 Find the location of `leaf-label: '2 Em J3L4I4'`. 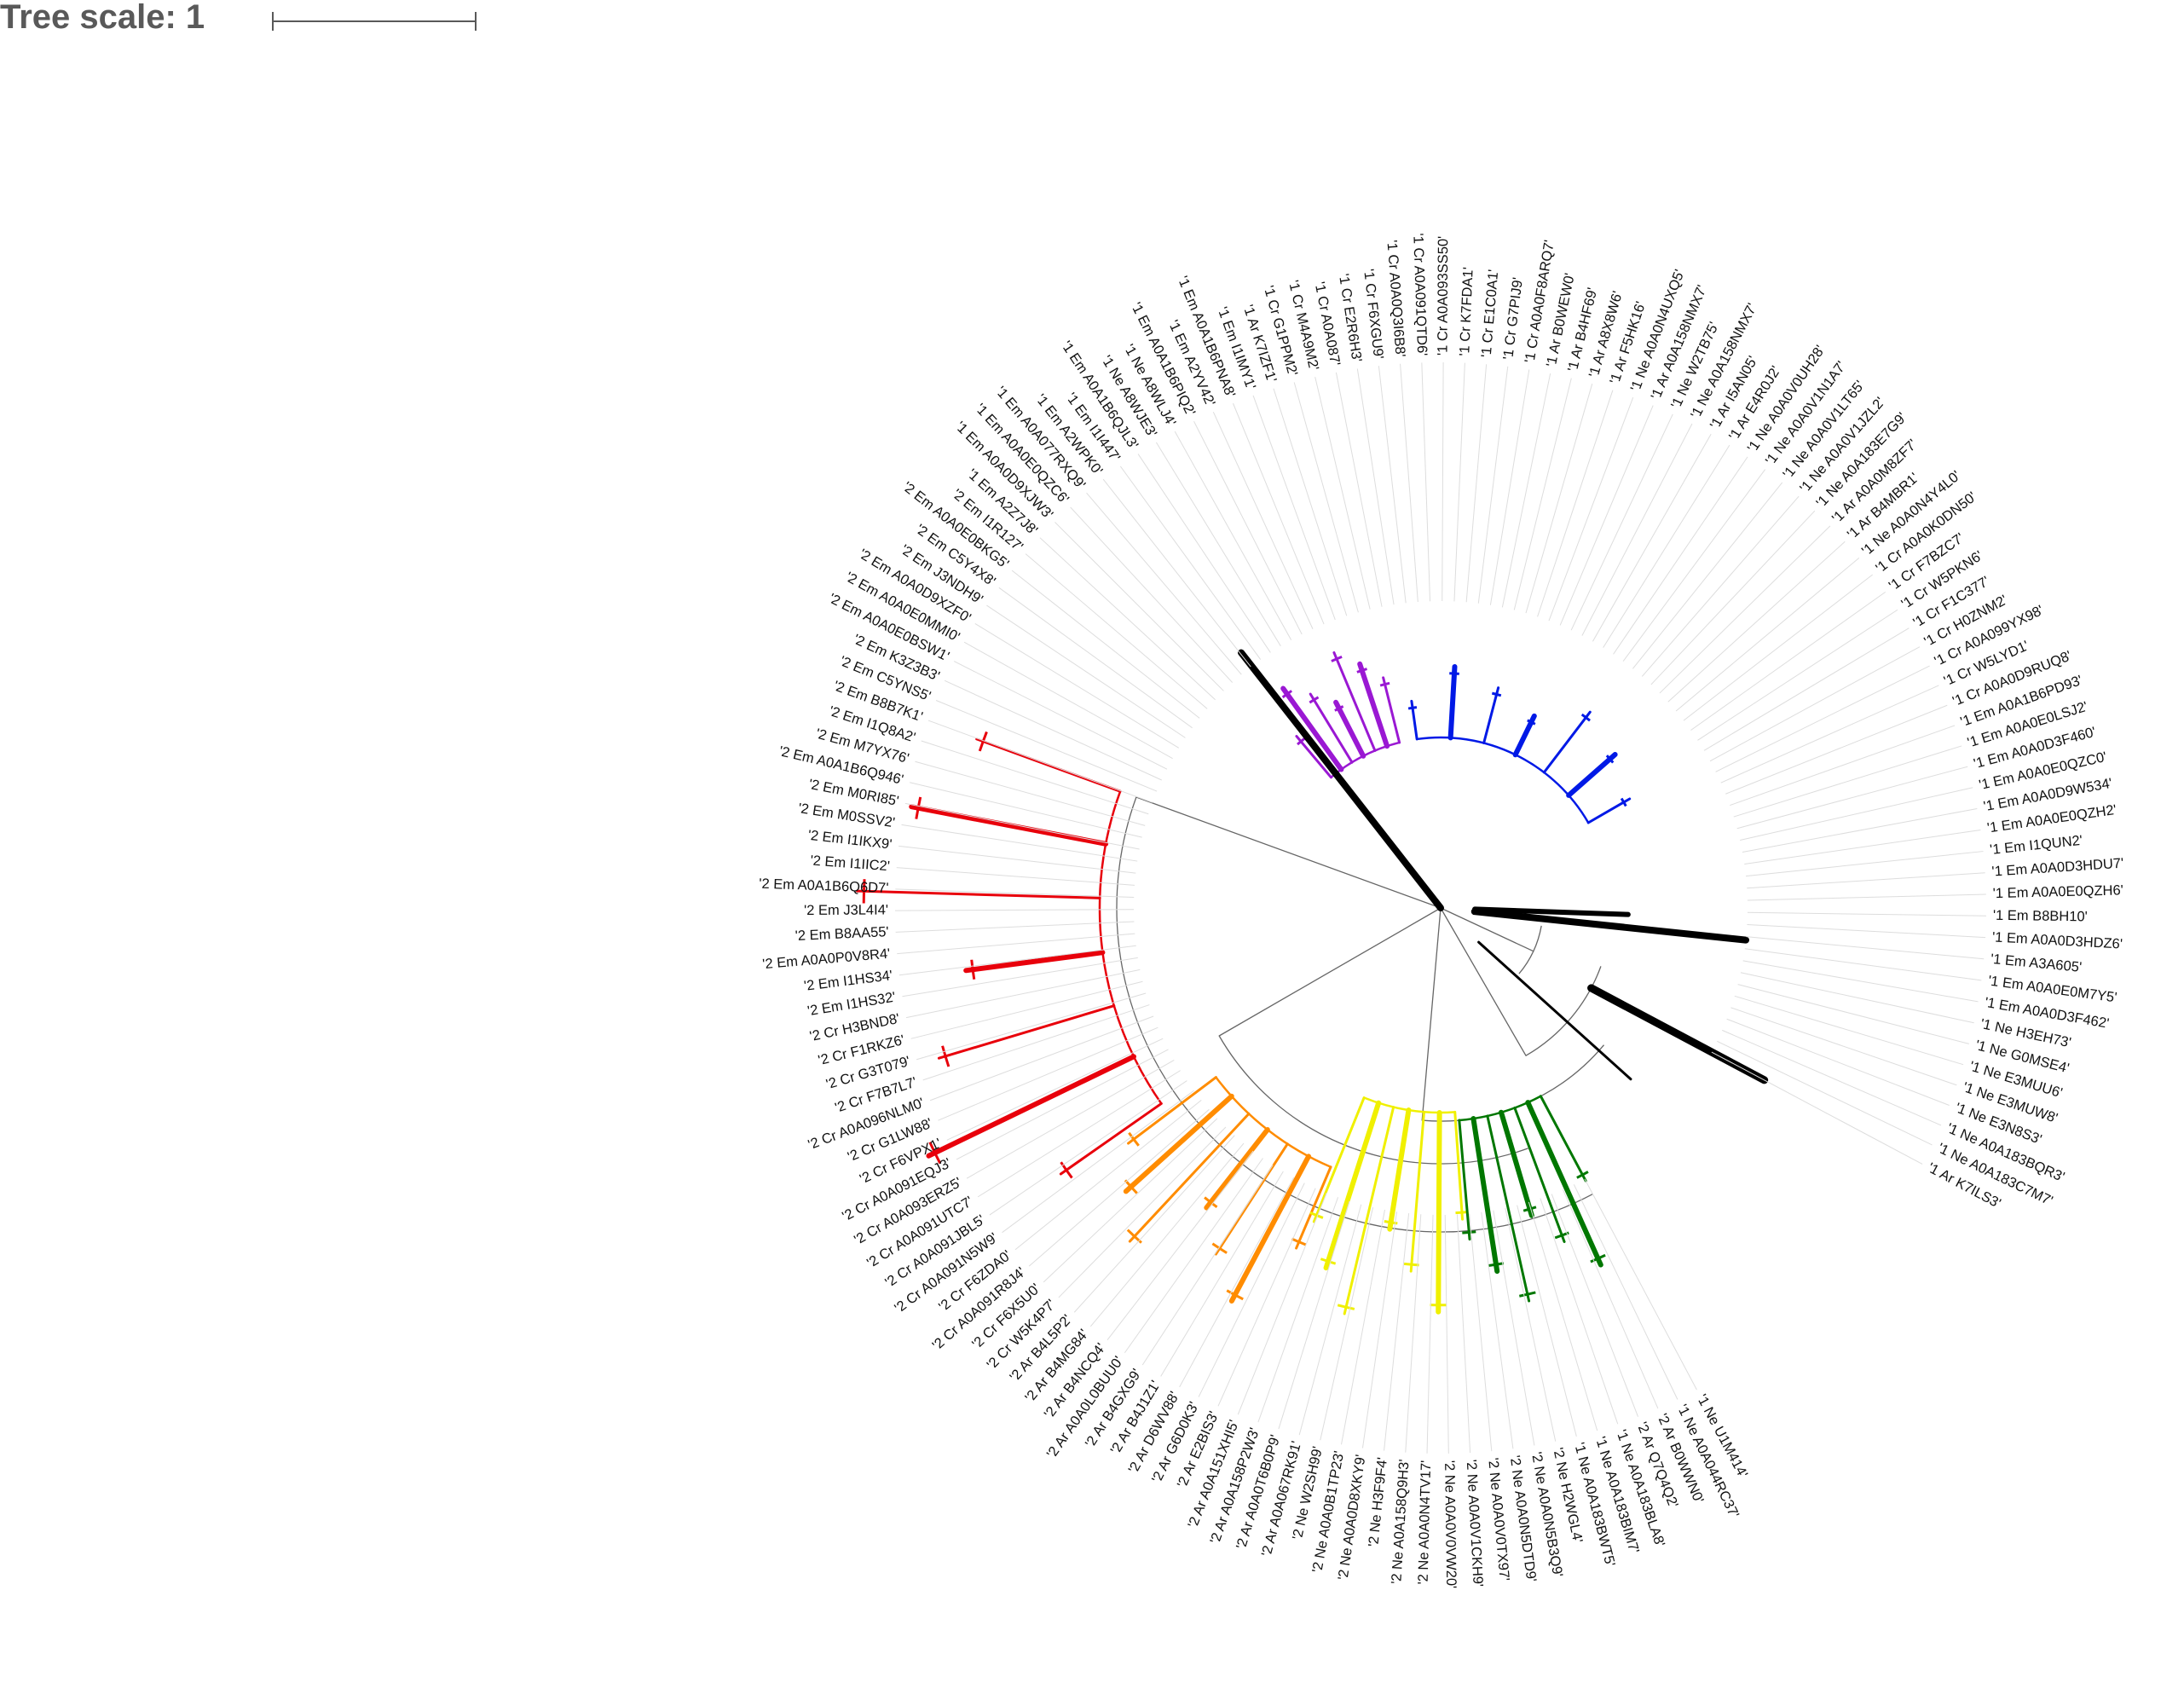

leaf-label: '2 Em J3L4I4' is located at coordinates (846, 910).